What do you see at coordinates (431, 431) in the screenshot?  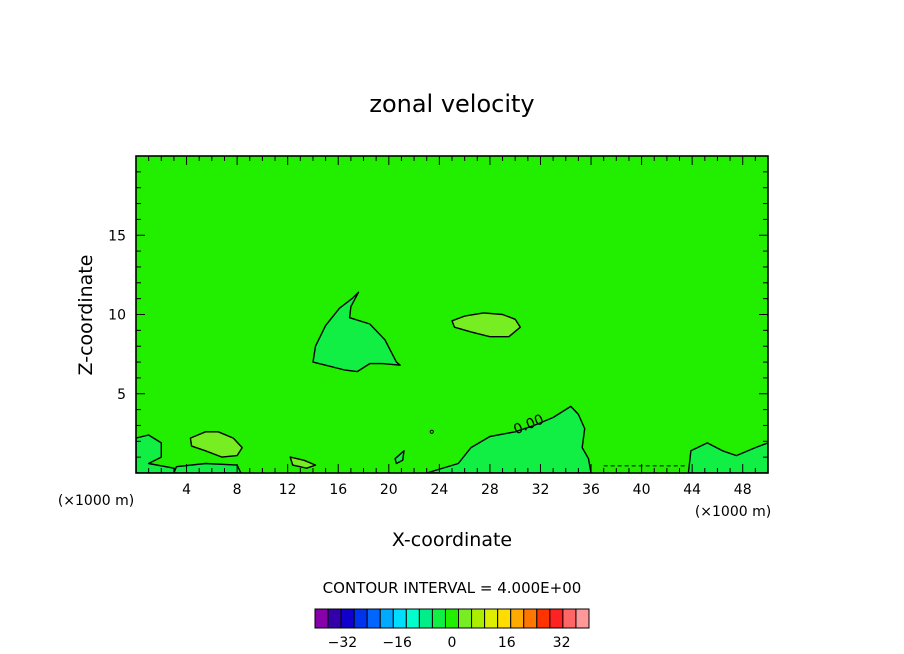 I see `tiny-contour` at bounding box center [431, 431].